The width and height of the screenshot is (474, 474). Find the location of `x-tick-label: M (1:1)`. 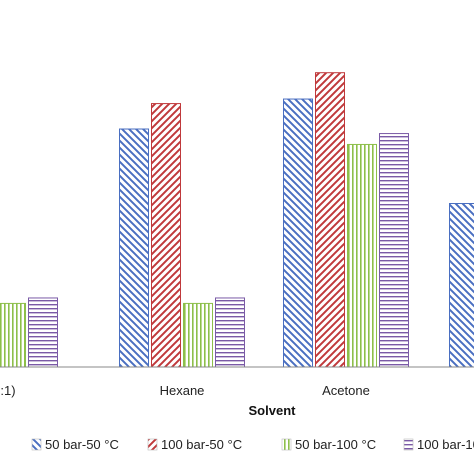

x-tick-label: M (1:1) is located at coordinates (8, 390).